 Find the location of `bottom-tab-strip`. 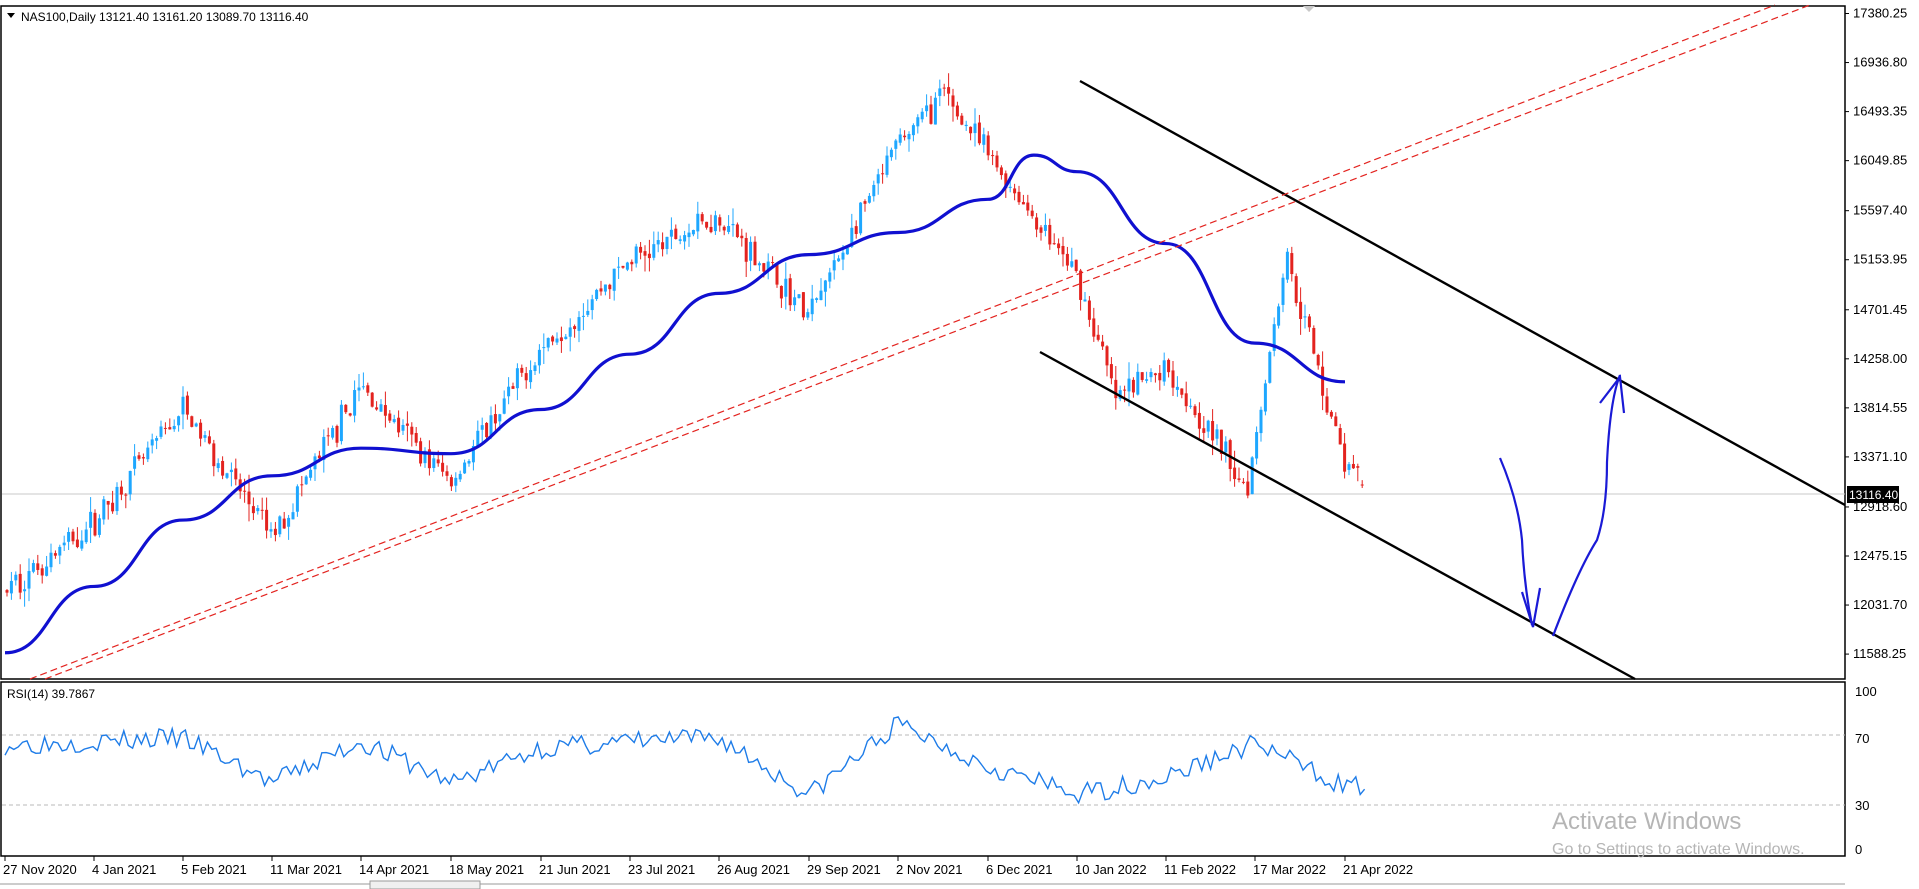

bottom-tab-strip is located at coordinates (922, 884).